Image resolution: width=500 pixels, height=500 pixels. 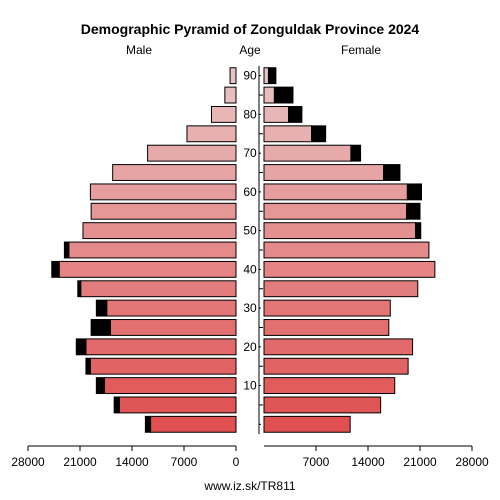 I want to click on age-tick-label: 90, so click(x=250, y=76).